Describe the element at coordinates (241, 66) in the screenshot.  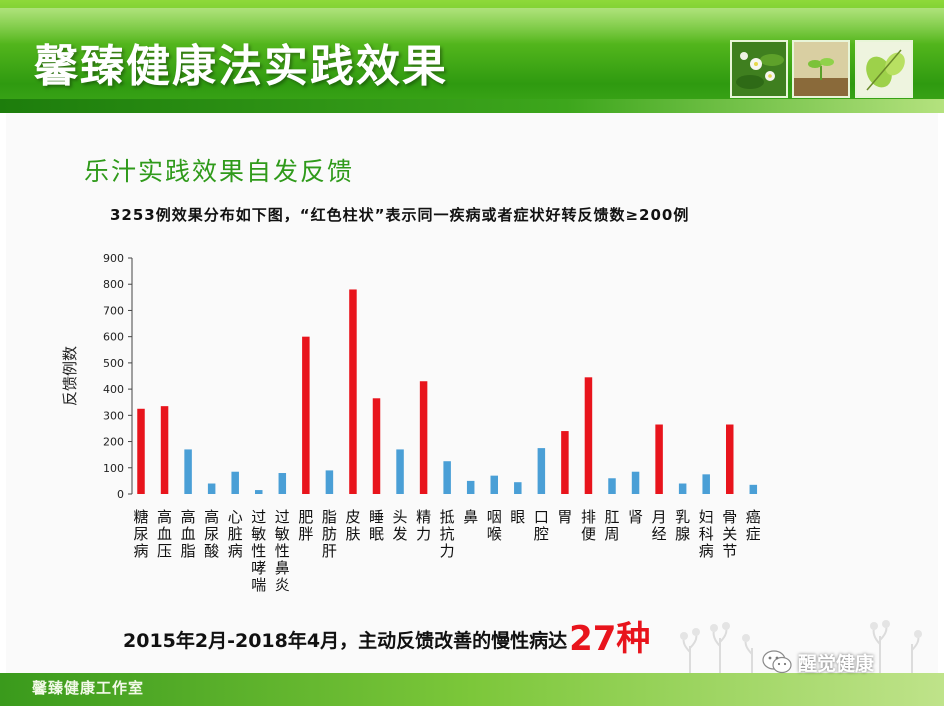
I see `page-title: 馨臻健康法实践效果` at that location.